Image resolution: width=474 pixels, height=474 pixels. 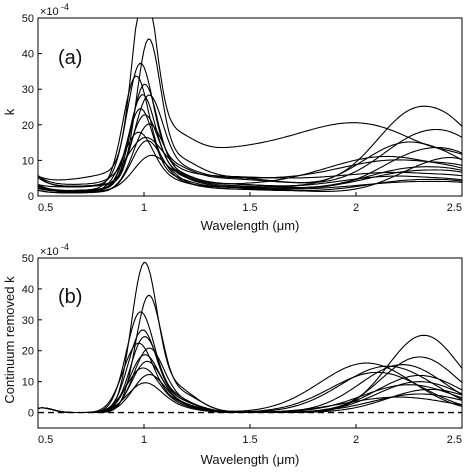 I want to click on panel-a-y-axis-label: k, so click(x=9, y=111).